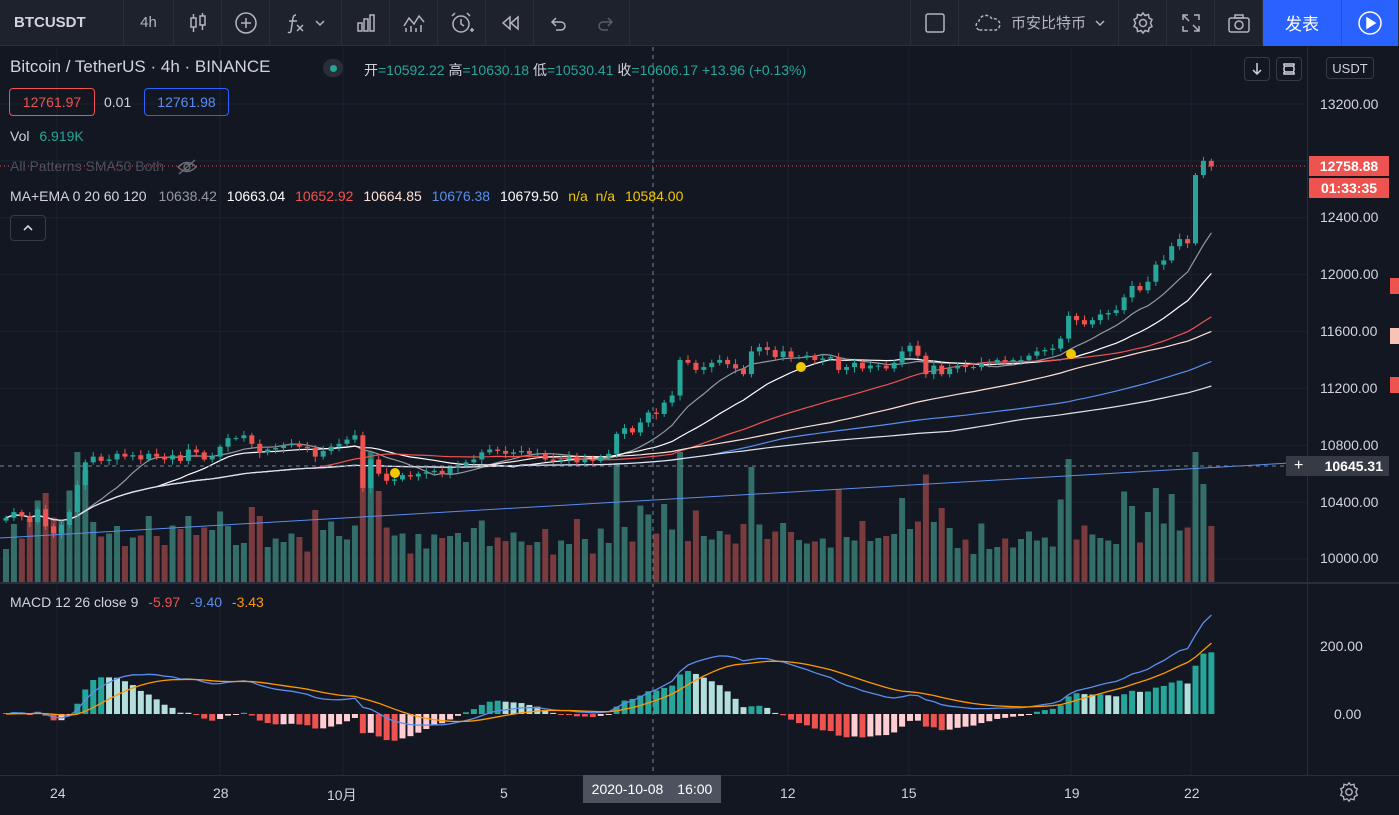  Describe the element at coordinates (137, 602) in the screenshot. I see `macd-legend: MACD 12 26 close 9 -5.97 -9.40 -3.43` at that location.